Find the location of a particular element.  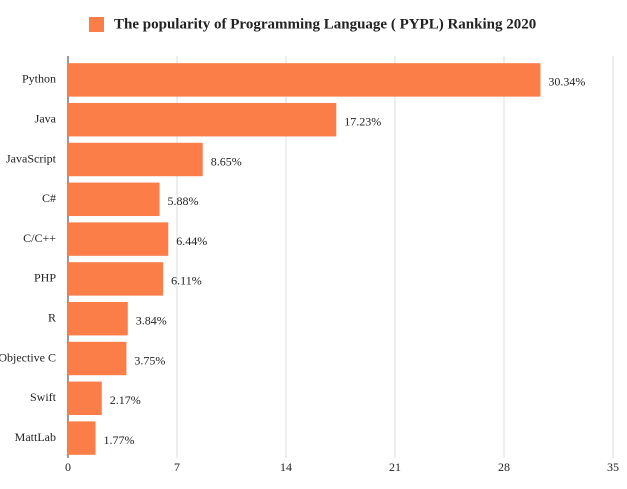

y-tick-label: R is located at coordinates (52, 317).